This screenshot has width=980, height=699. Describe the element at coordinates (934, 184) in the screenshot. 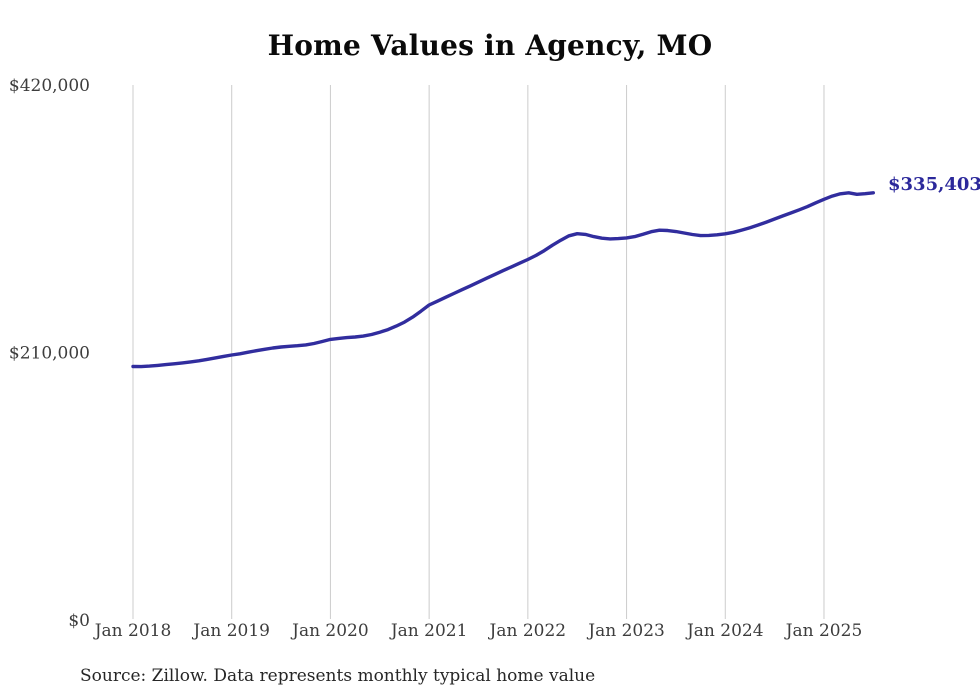

I see `final-value-label: $335,403` at that location.